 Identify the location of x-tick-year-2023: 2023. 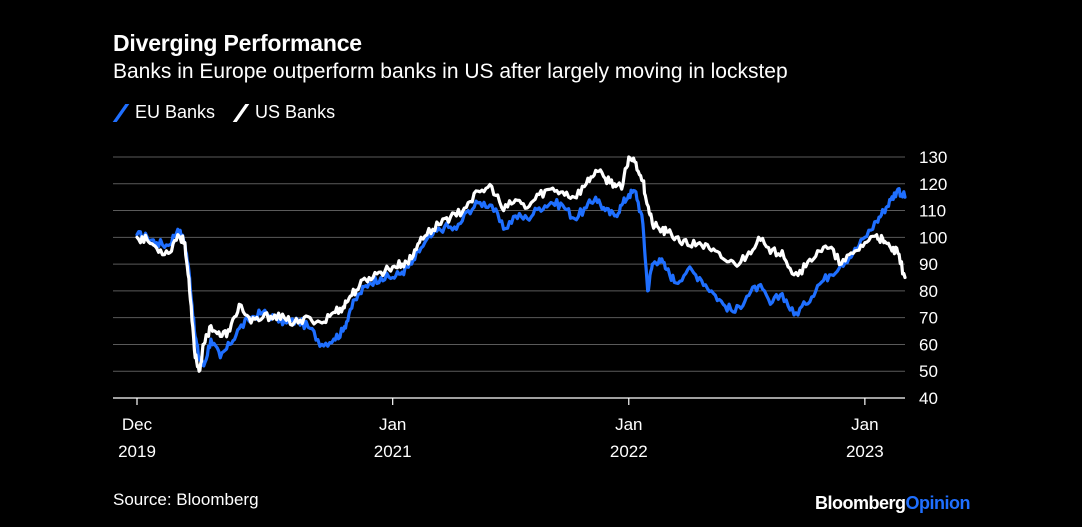
(865, 451).